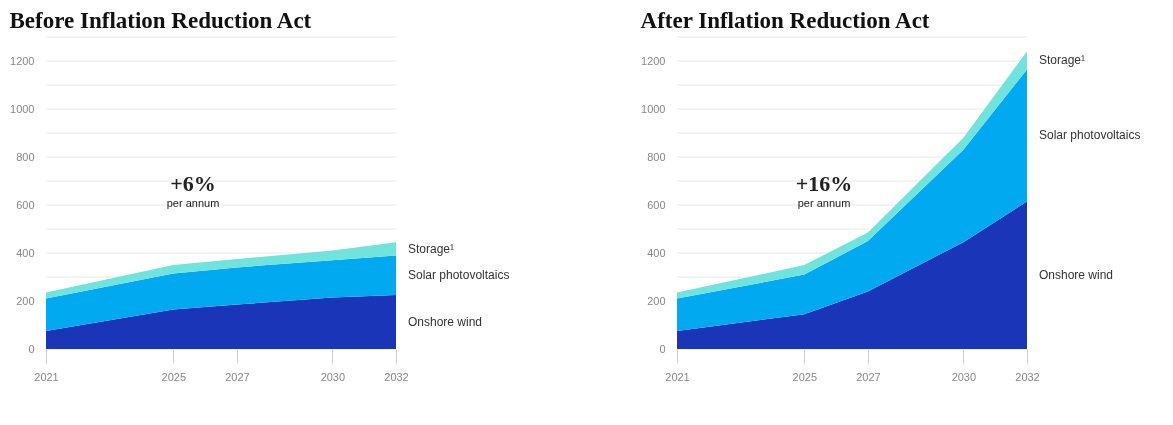 The width and height of the screenshot is (1173, 425). Describe the element at coordinates (824, 183) in the screenshot. I see `annotation: +16%` at that location.